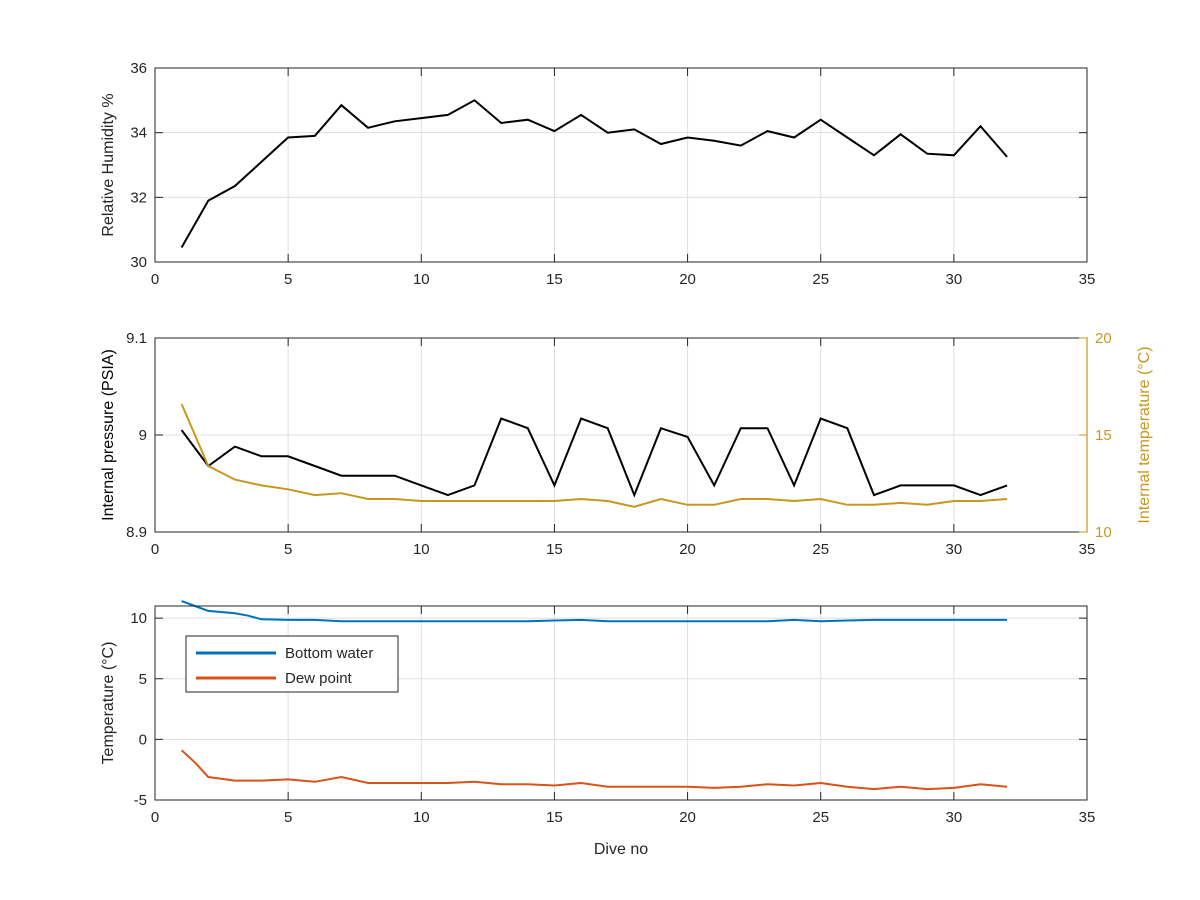  What do you see at coordinates (1103, 532) in the screenshot?
I see `y2-tick-label: 10` at bounding box center [1103, 532].